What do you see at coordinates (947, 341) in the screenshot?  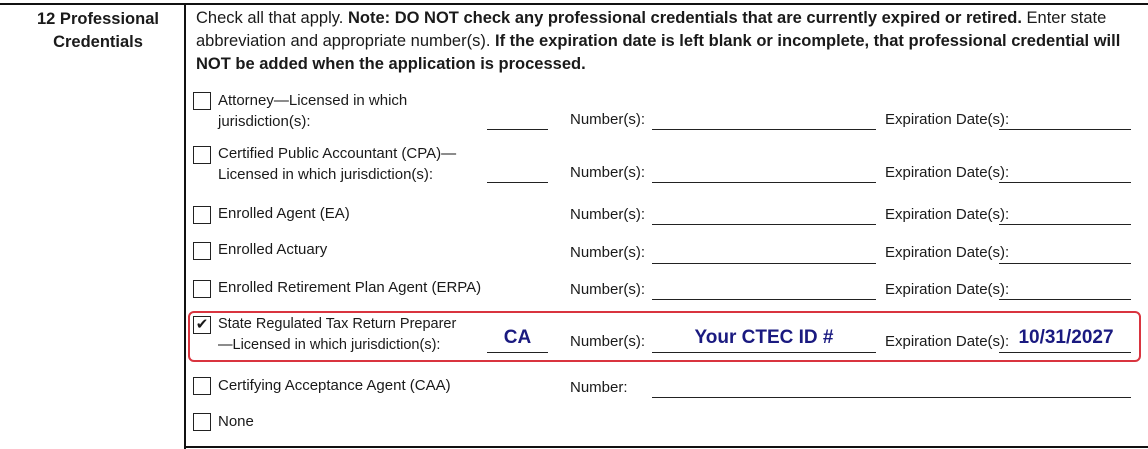 I see `srtrp-expiration-label: Expiration Date(s):` at bounding box center [947, 341].